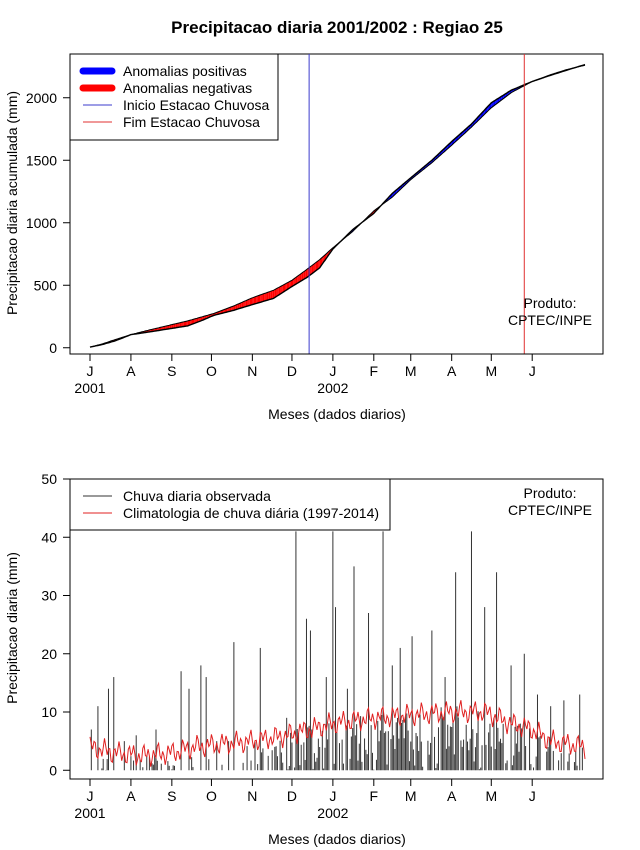 The image size is (640, 850). I want to click on top-month-label: O, so click(211, 371).